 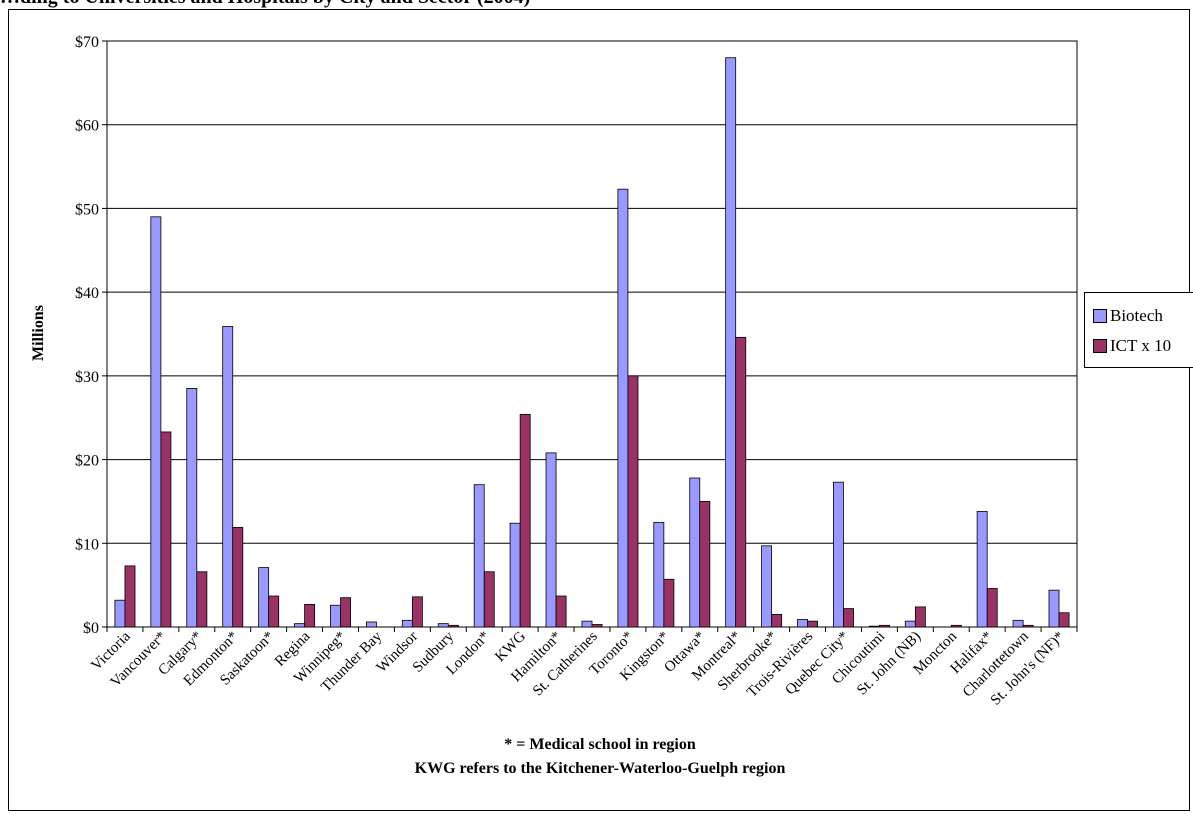 I want to click on y-axis-label: Millions, so click(x=38, y=333).